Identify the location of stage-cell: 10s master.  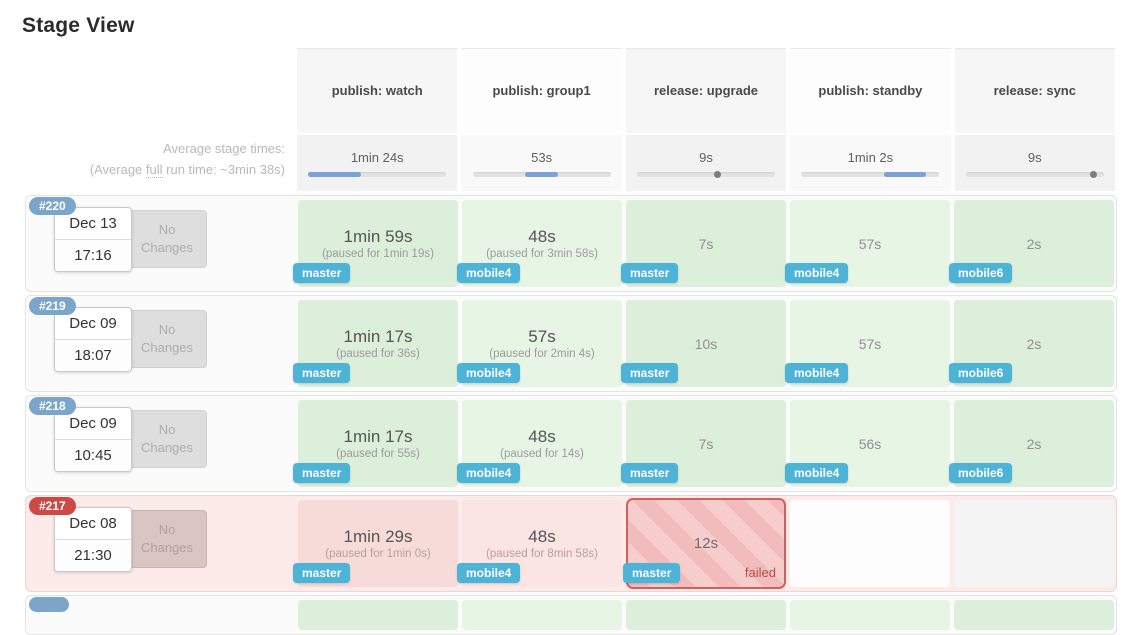
(703, 343).